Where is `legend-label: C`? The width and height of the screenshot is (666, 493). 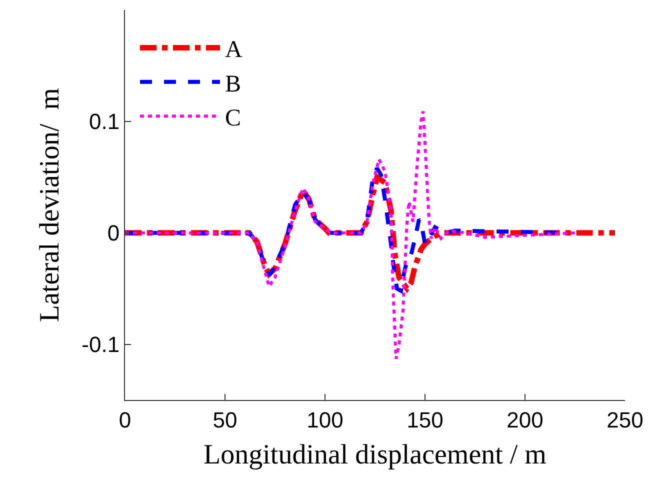 legend-label: C is located at coordinates (233, 118).